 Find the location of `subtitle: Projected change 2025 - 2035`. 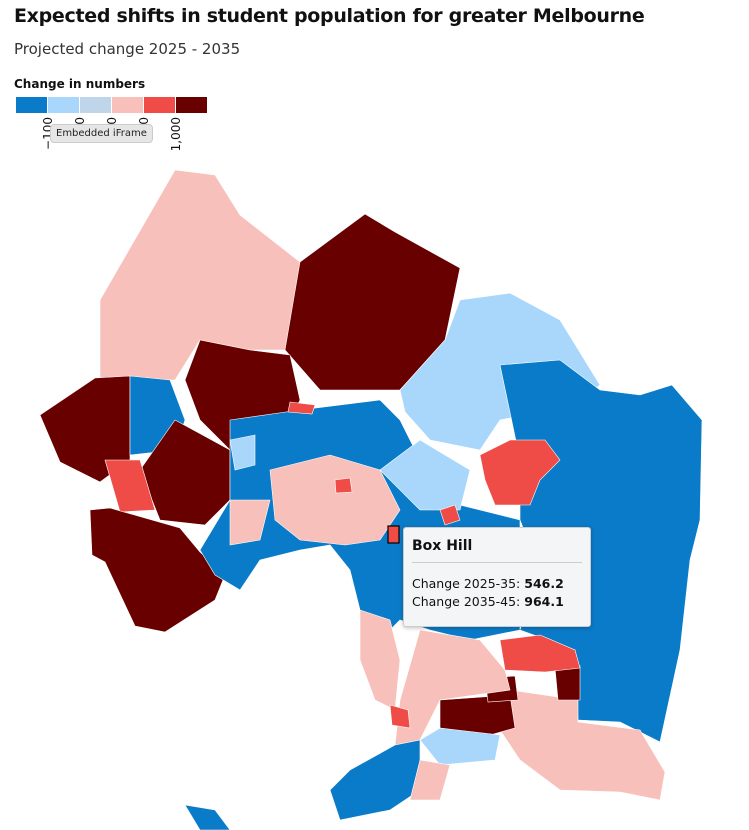

subtitle: Projected change 2025 - 2035 is located at coordinates (127, 49).